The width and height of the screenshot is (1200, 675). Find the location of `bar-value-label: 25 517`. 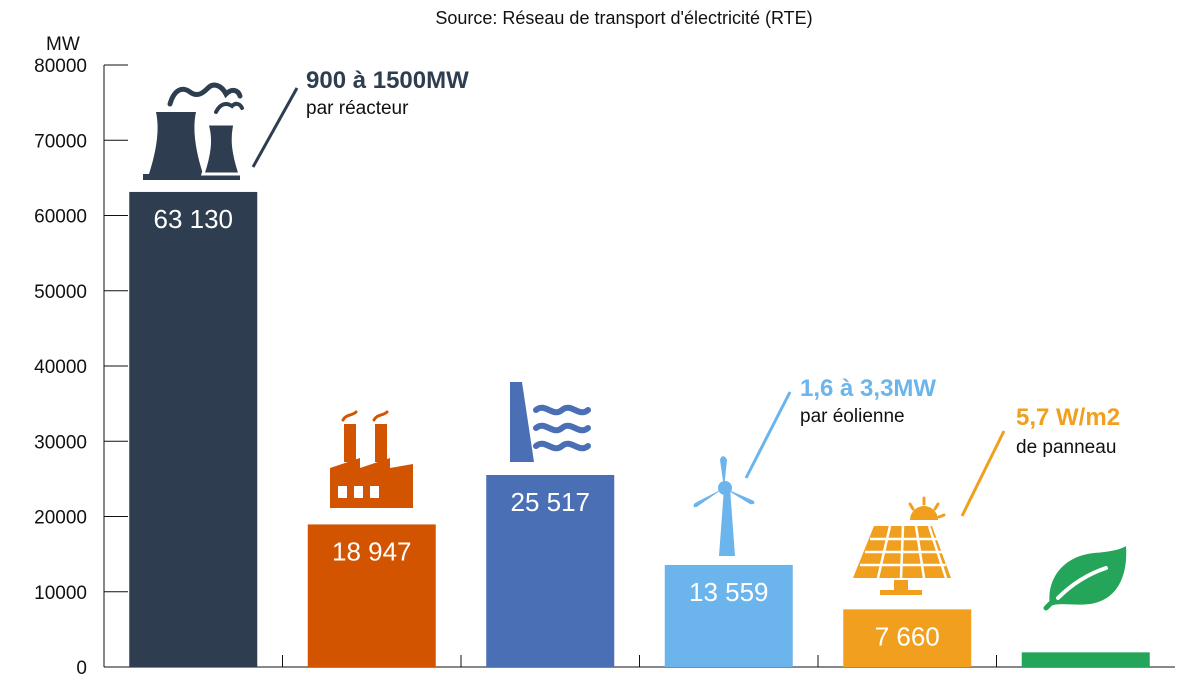

bar-value-label: 25 517 is located at coordinates (550, 502).